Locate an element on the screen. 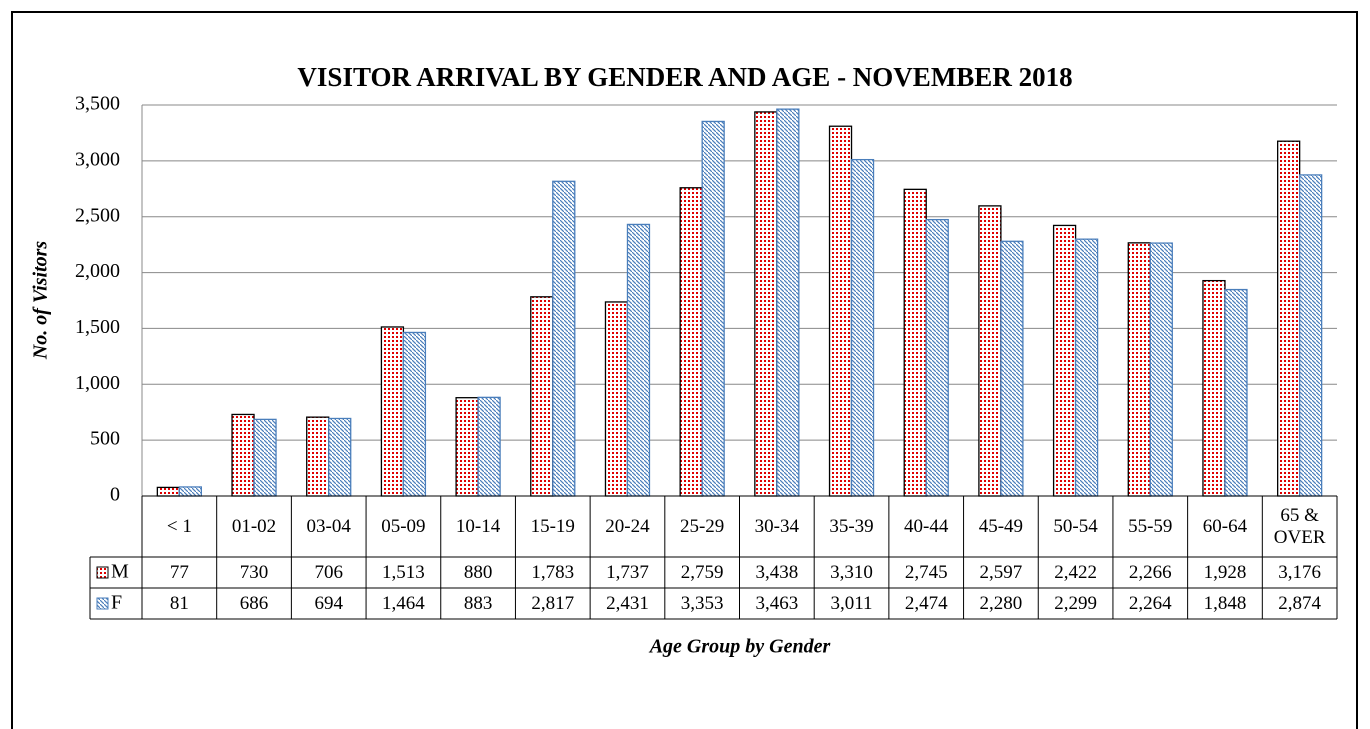  table-cell: 2,431 is located at coordinates (627, 603).